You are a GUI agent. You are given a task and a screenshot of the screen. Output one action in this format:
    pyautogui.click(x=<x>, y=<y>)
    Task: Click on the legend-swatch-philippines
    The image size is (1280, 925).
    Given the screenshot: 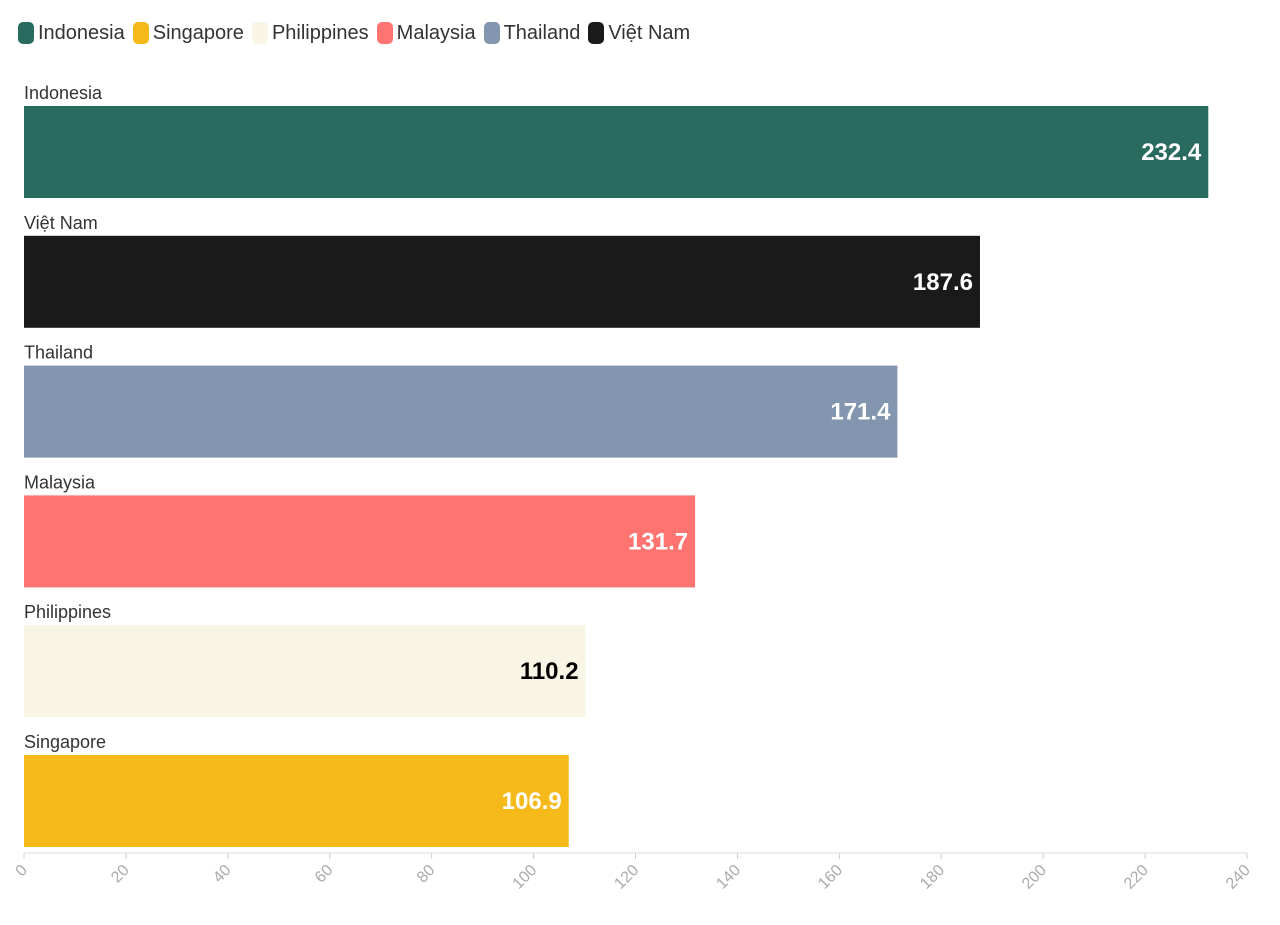 What is the action you would take?
    pyautogui.click(x=259, y=33)
    